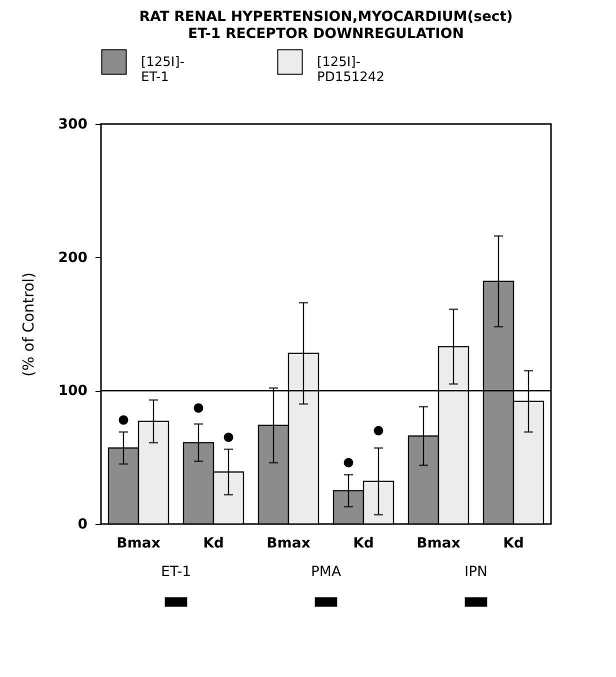  Describe the element at coordinates (176, 572) in the screenshot. I see `text: ET-1` at that location.